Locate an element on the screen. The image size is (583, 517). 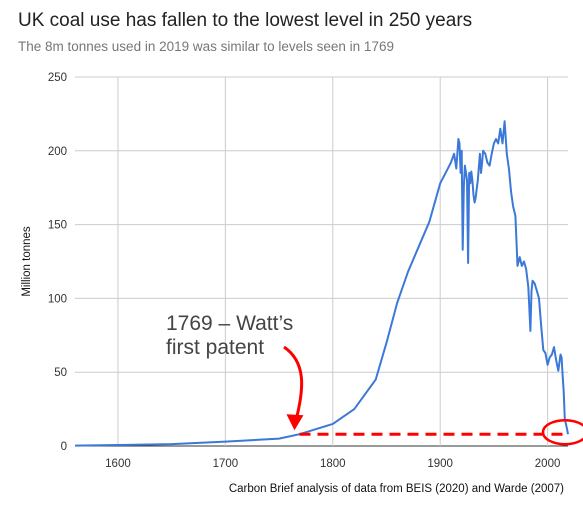
annotation-arrow-head is located at coordinates (295, 422).